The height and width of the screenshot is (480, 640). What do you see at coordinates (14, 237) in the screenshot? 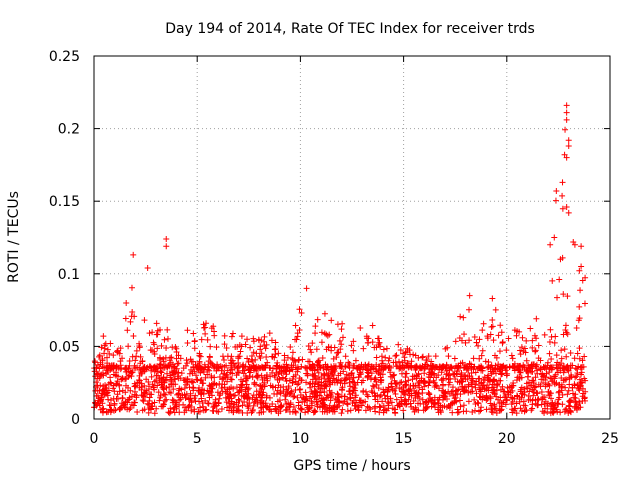
I see `y-axis-label: ROTI / TECUs` at bounding box center [14, 237].